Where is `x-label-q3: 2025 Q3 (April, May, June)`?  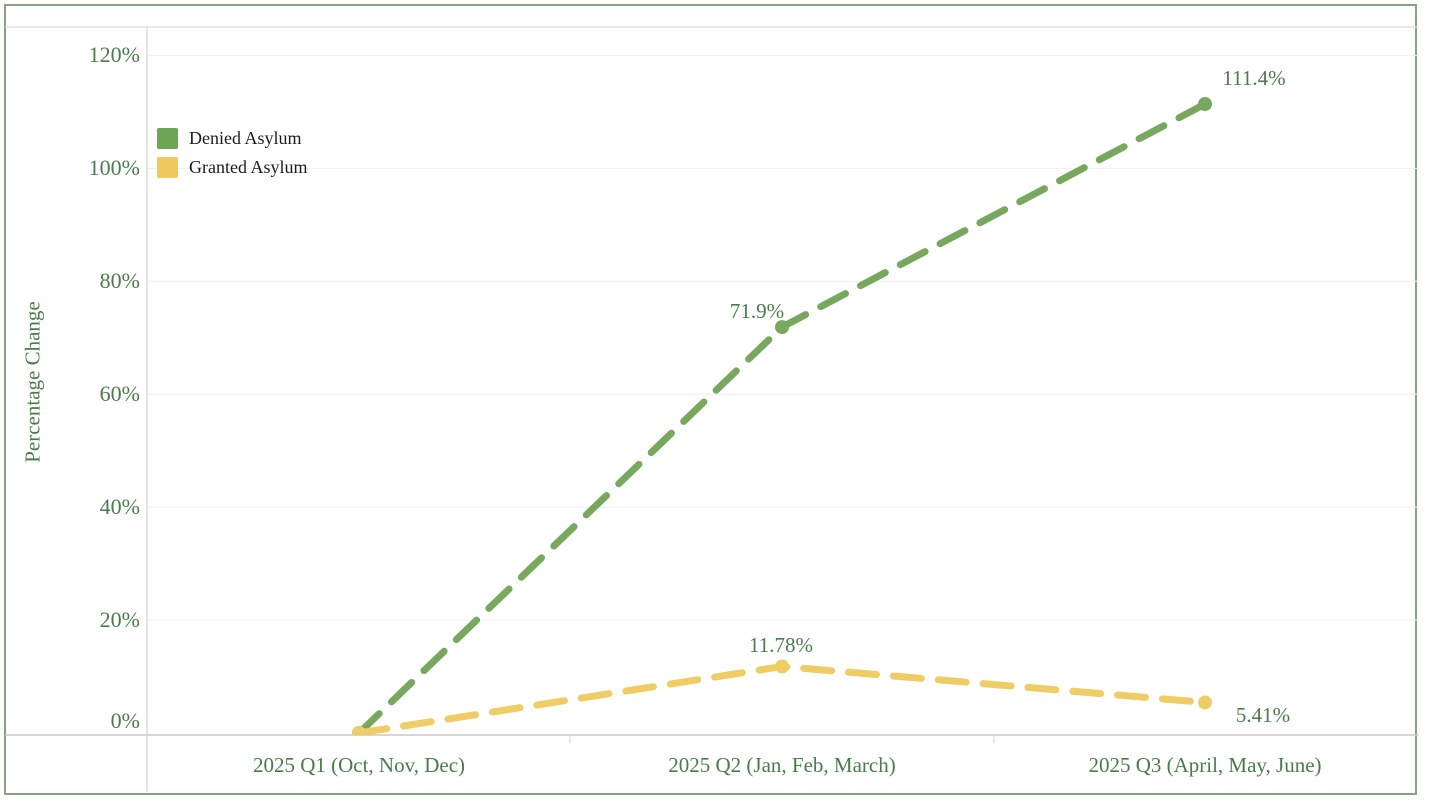 x-label-q3: 2025 Q3 (April, May, June) is located at coordinates (1205, 765).